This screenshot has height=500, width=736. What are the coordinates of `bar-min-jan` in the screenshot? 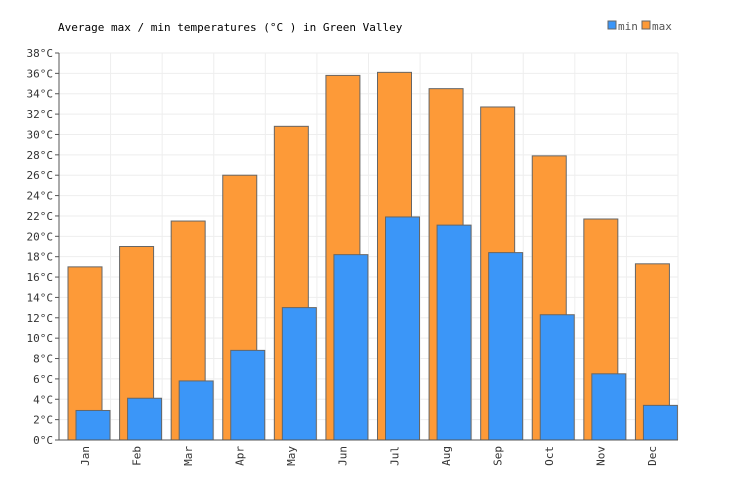 It's located at (93, 425).